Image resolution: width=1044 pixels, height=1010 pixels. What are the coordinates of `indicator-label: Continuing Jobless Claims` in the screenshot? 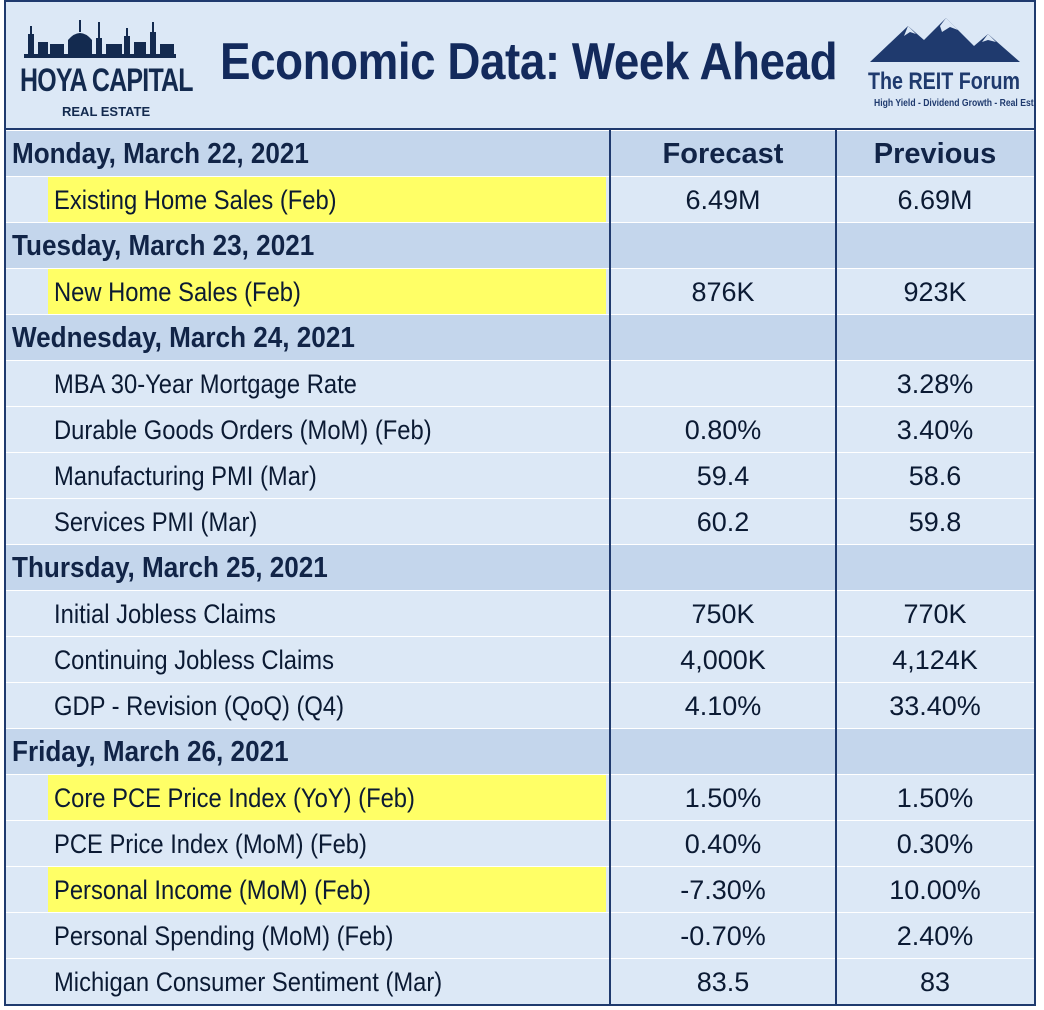 It's located at (327, 660).